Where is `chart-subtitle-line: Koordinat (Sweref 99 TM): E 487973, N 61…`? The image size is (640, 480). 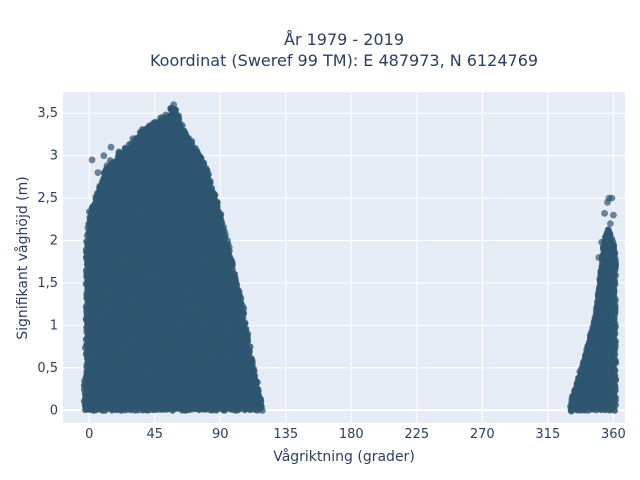
chart-subtitle-line: Koordinat (Sweref 99 TM): E 487973, N 61… is located at coordinates (344, 60).